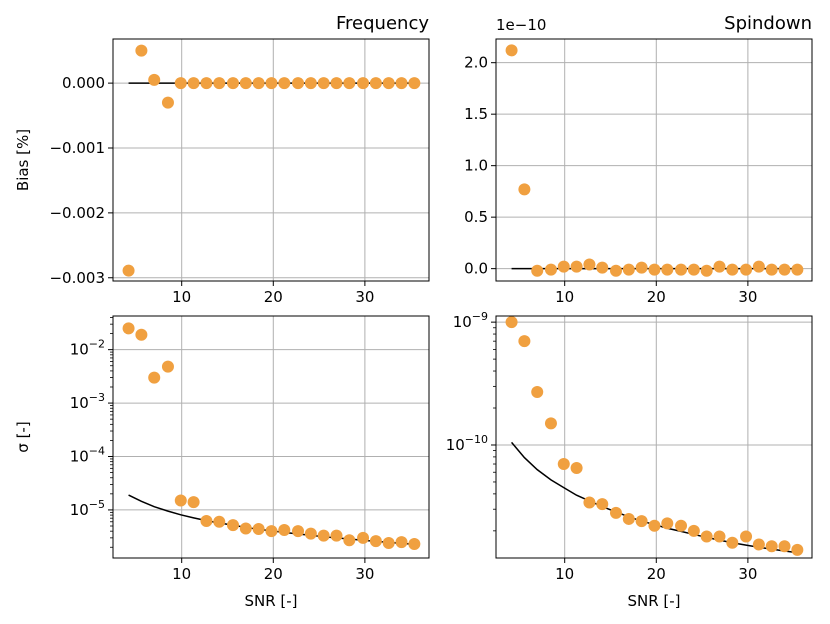  What do you see at coordinates (87, 401) in the screenshot?
I see `y-tick-label: 10⁻³` at bounding box center [87, 401].